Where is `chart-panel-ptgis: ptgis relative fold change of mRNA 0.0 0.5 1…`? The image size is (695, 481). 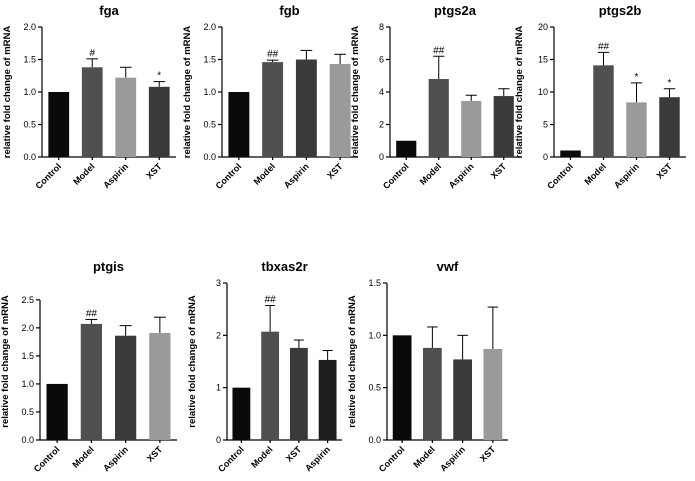
chart-panel-ptgis: ptgis relative fold change of mRNA 0.0 0.5 1… is located at coordinates (88, 366).